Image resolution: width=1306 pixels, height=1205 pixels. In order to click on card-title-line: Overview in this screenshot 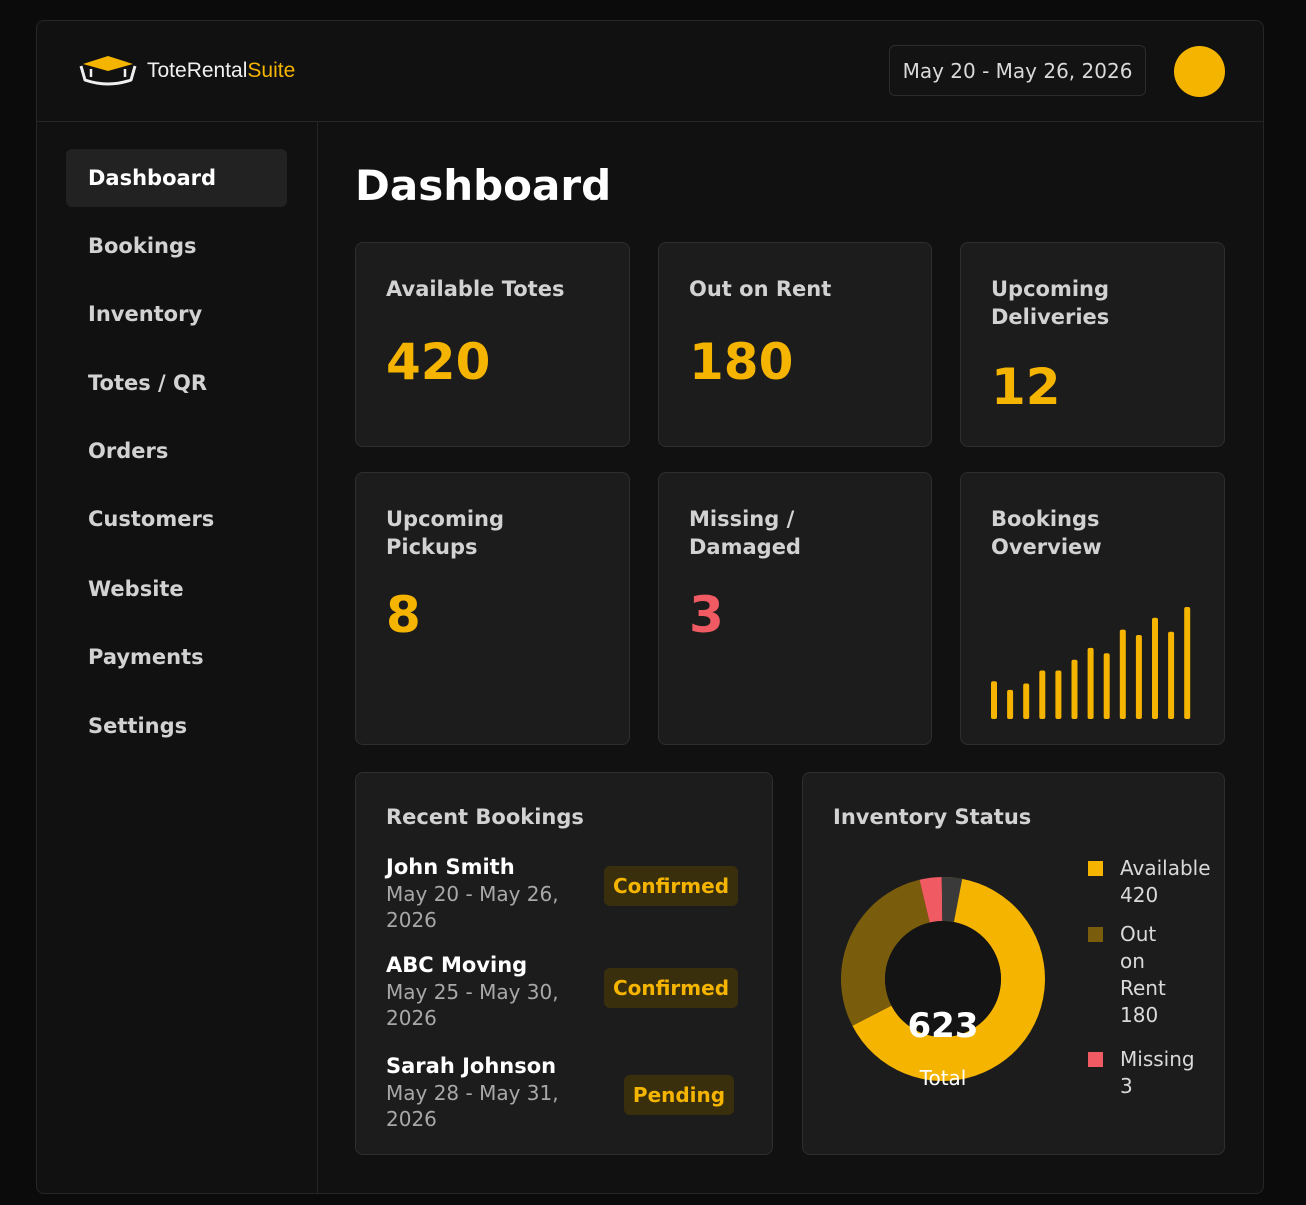, I will do `click(1046, 547)`.